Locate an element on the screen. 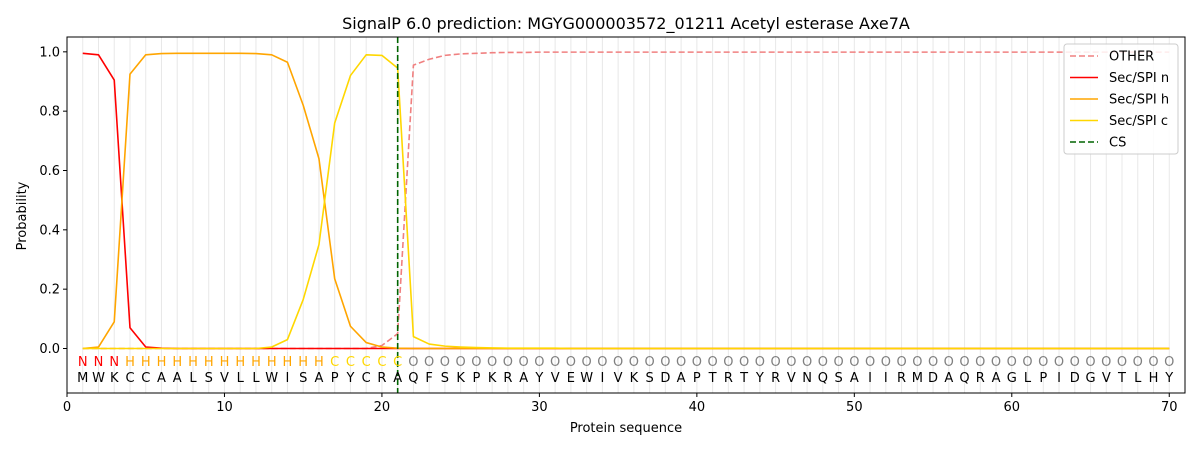 The width and height of the screenshot is (1200, 454). residue-label: G is located at coordinates (1090, 378).